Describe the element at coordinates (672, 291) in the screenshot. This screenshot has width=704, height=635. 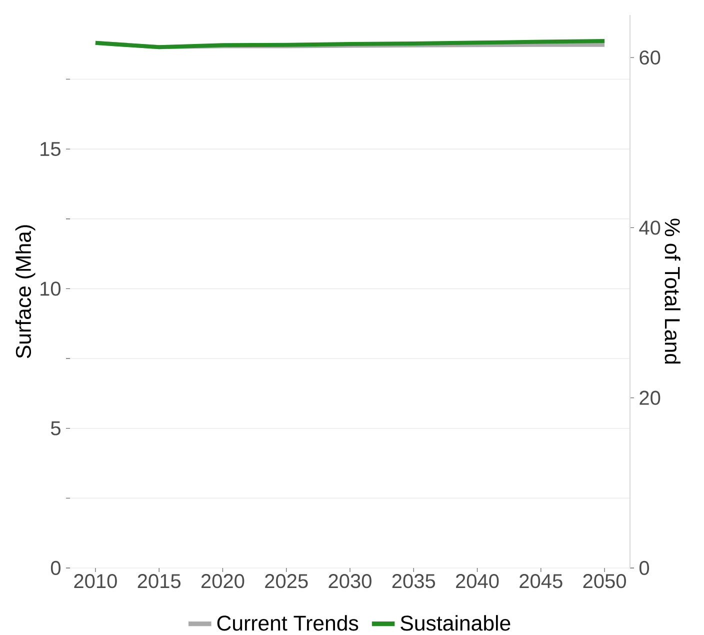
I see `y2-axis-title: % of Total Land` at that location.